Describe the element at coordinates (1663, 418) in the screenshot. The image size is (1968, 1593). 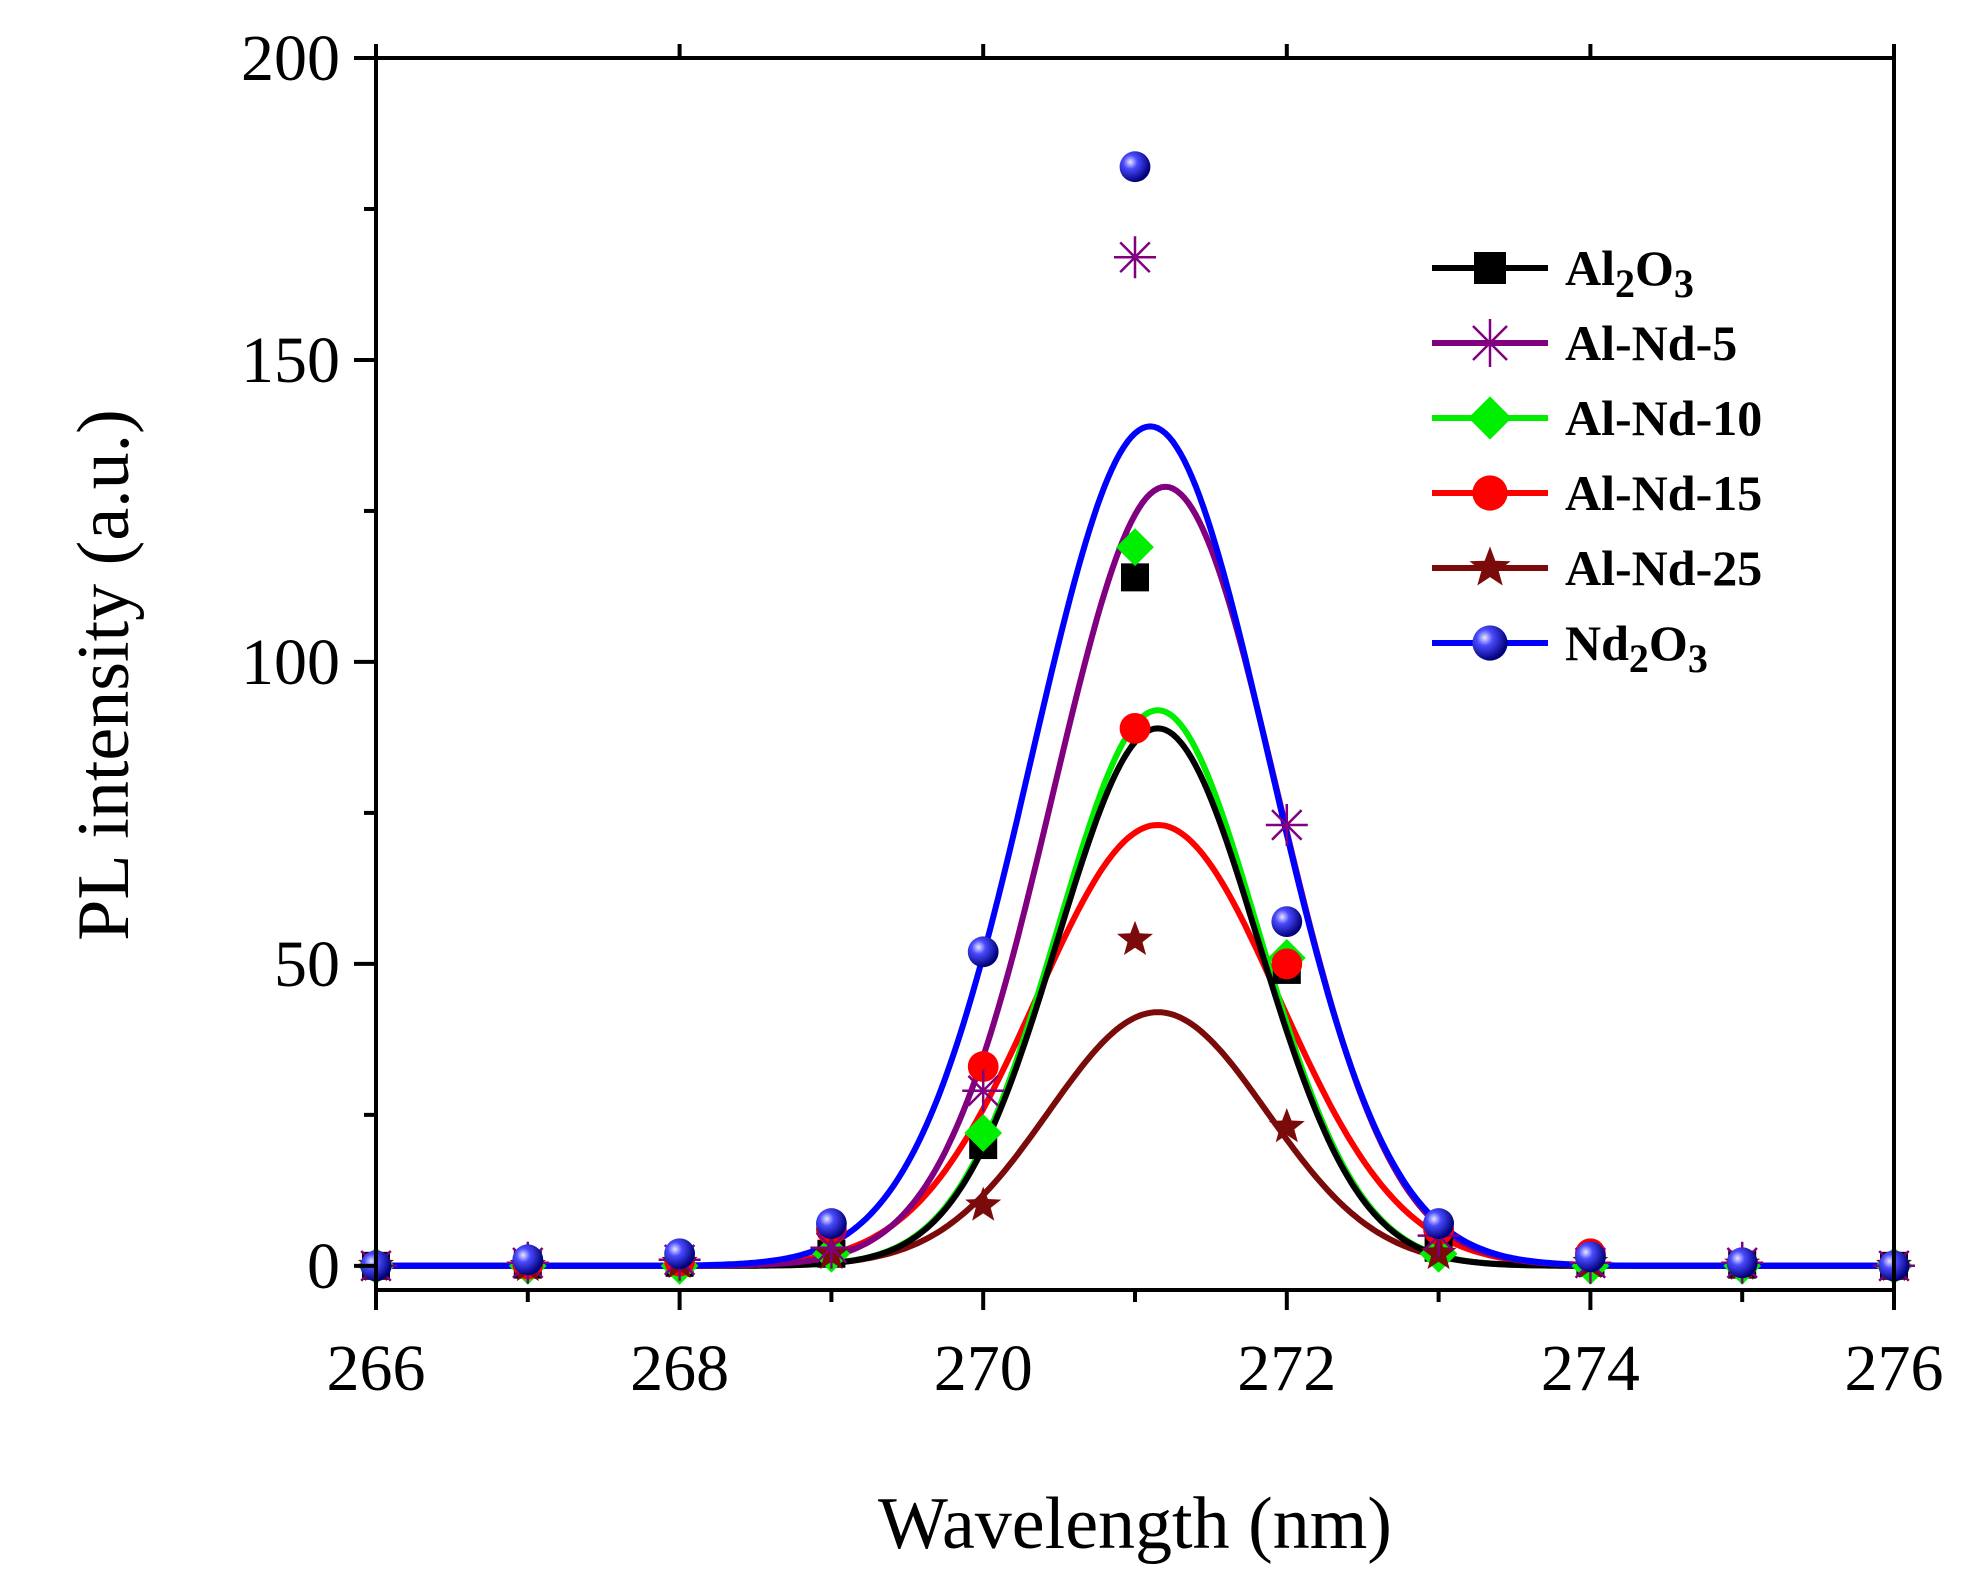
I see `legend-label-al-nd-10: Al-Nd-10` at that location.